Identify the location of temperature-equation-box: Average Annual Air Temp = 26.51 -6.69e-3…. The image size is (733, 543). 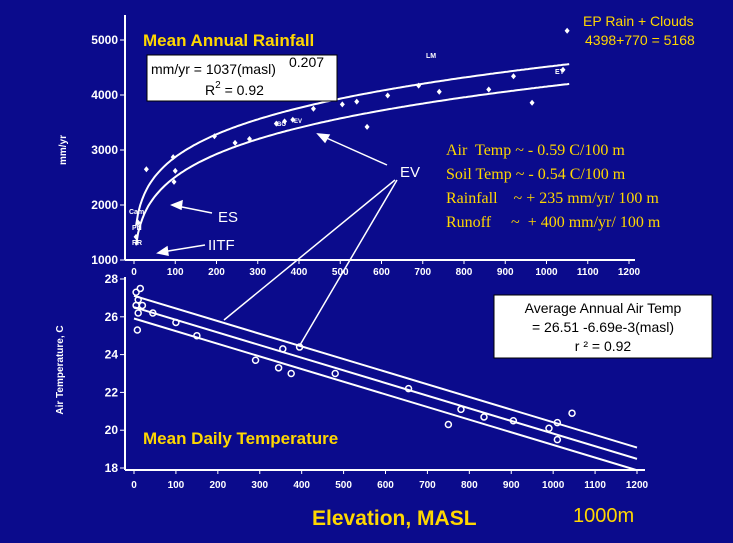
(603, 326).